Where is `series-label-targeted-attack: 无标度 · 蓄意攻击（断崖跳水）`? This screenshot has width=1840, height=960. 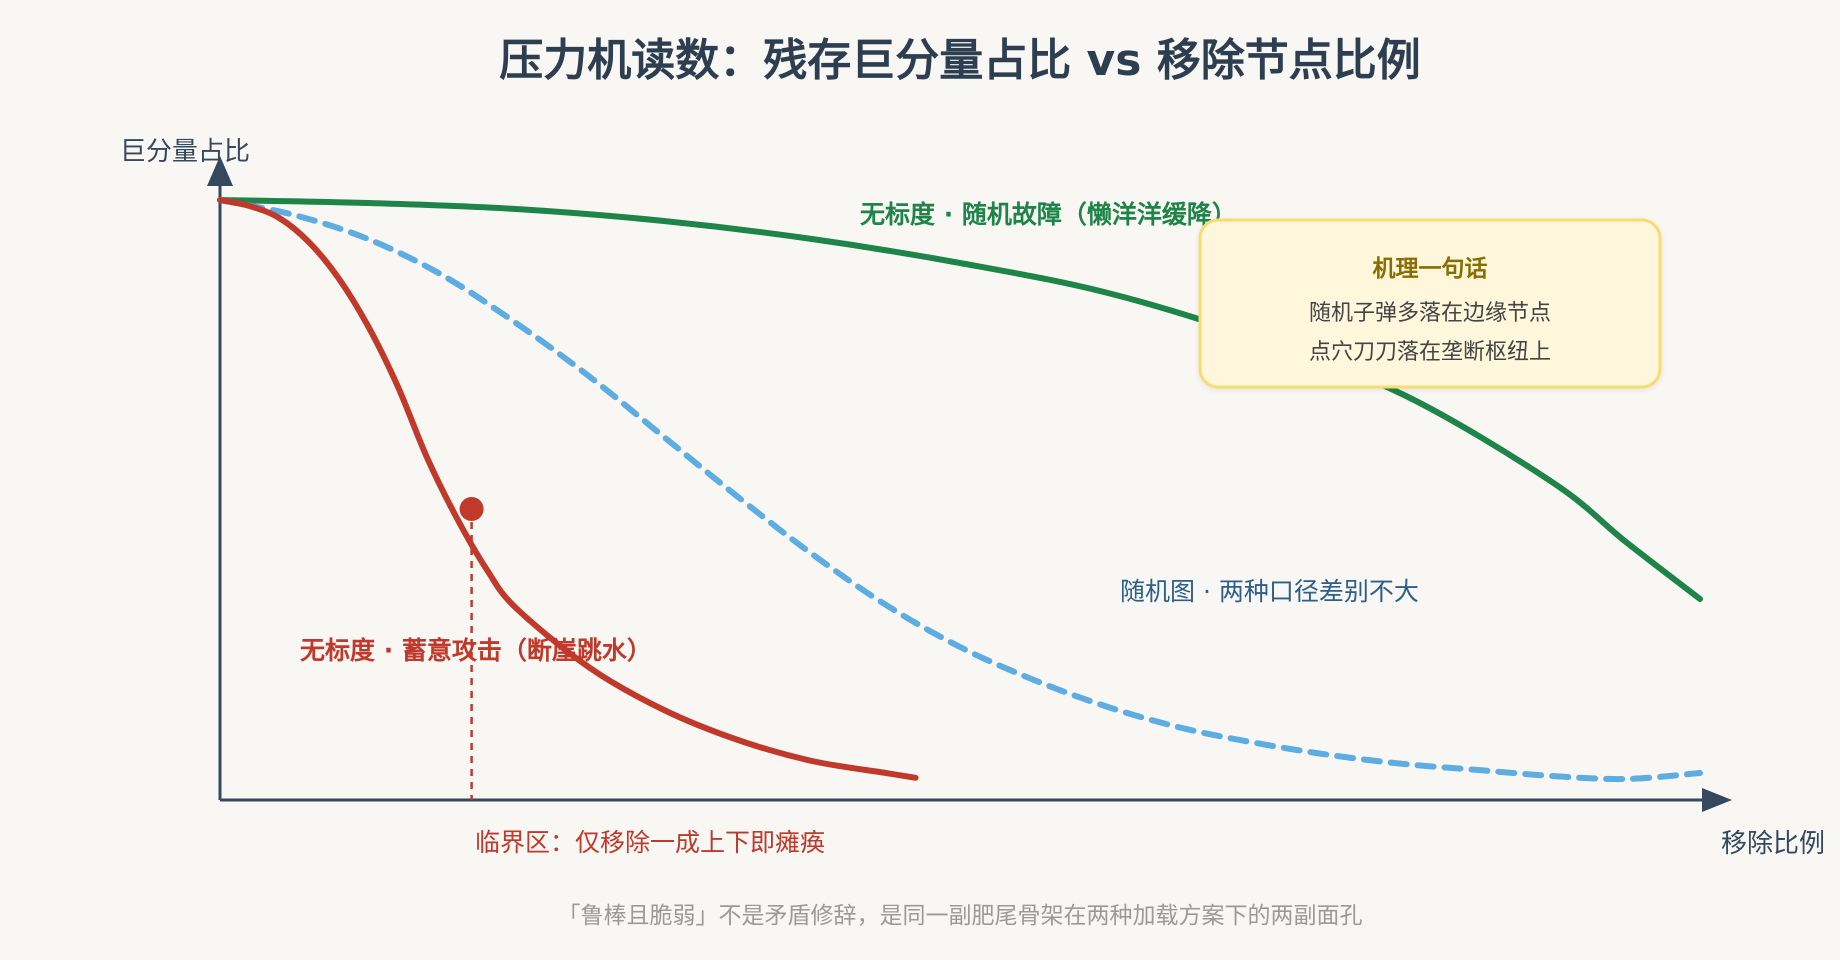
series-label-targeted-attack: 无标度 · 蓄意攻击（断崖跳水） is located at coordinates (476, 650).